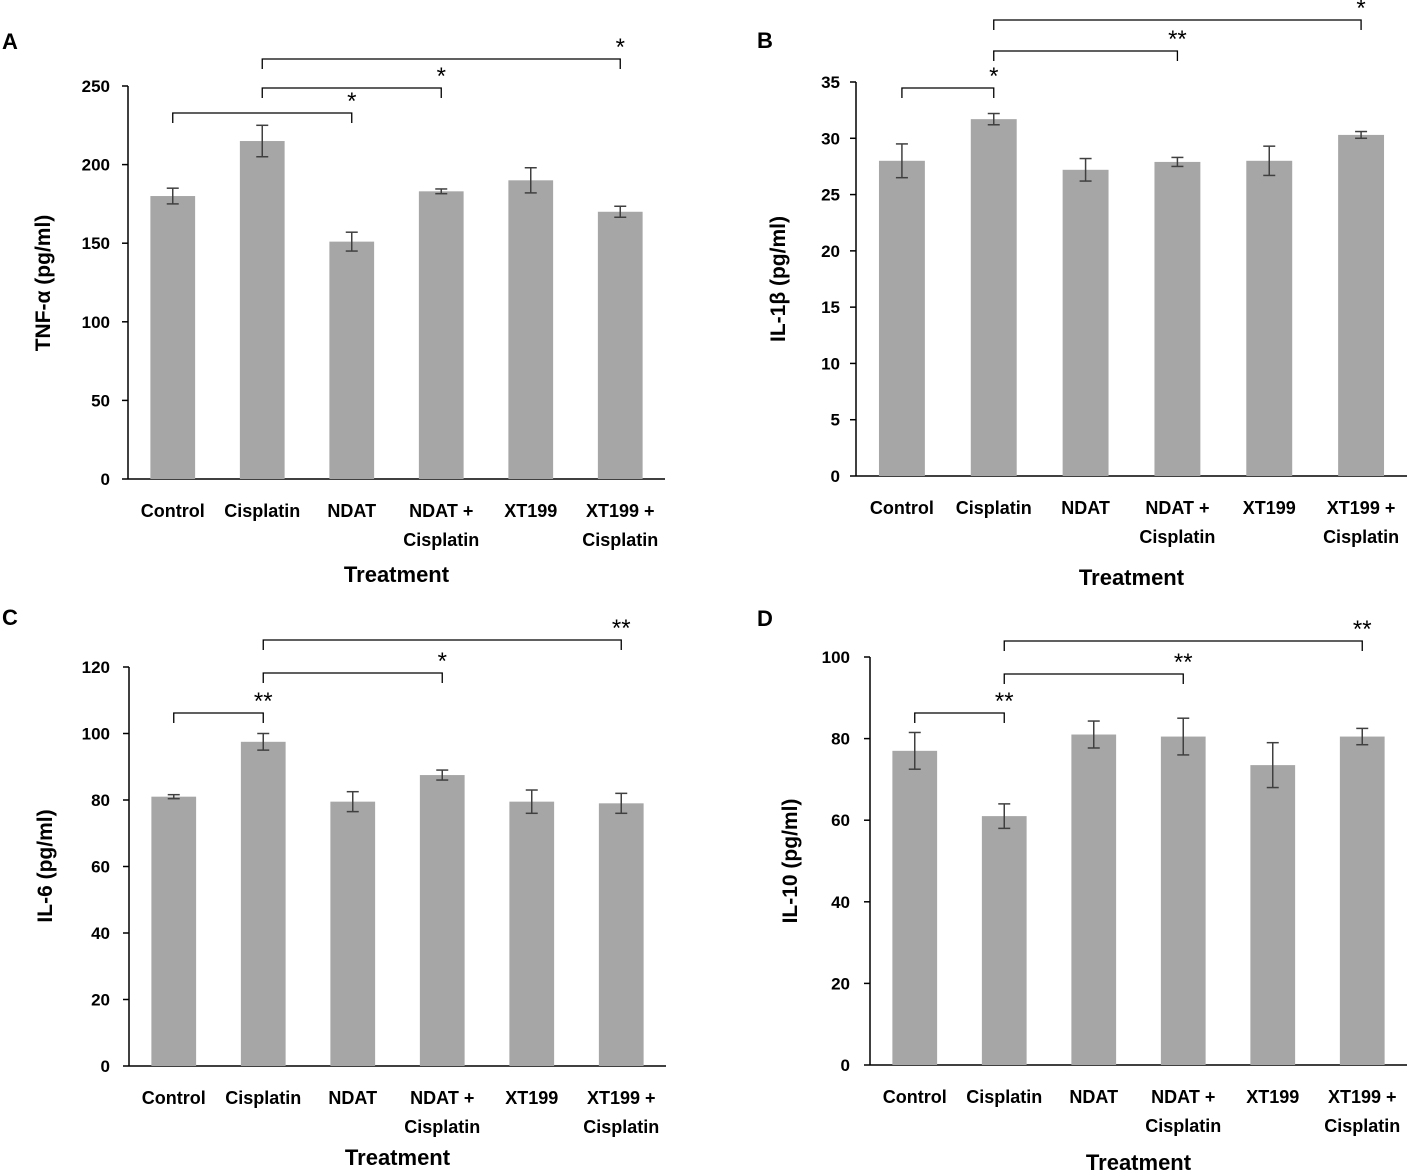 This screenshot has width=1409, height=1172. I want to click on y-tick-label: 10, so click(830, 363).